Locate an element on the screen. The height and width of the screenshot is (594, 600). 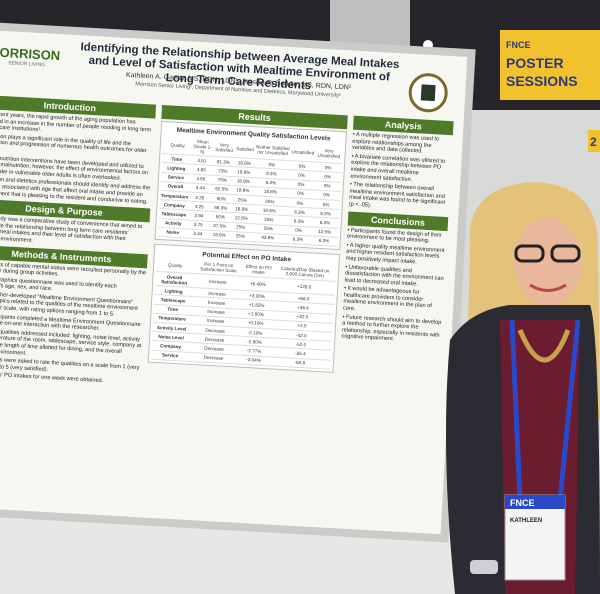
badge-event: FNCE is located at coordinates (522, 503).